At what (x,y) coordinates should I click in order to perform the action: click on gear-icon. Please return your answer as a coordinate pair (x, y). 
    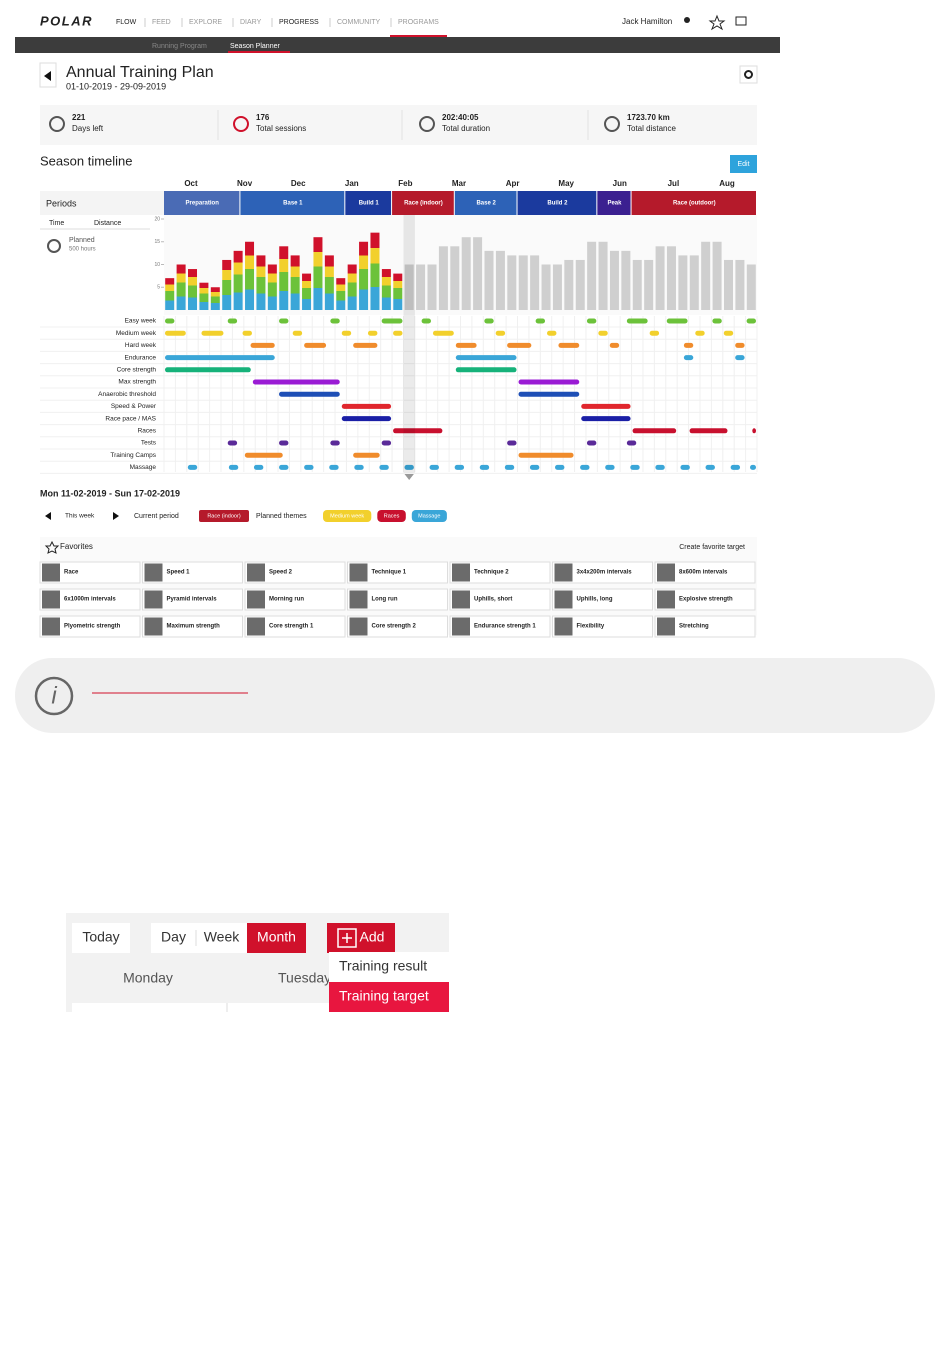
    Looking at the image, I should click on (748, 74).